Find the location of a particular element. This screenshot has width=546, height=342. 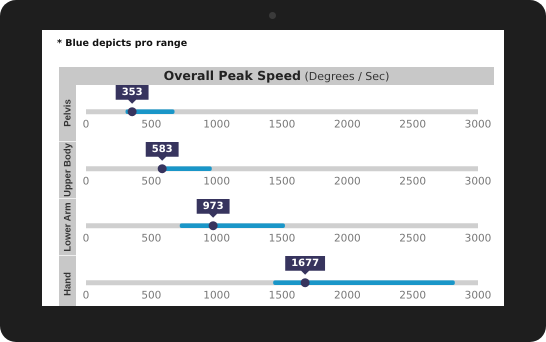

data-label: 583 is located at coordinates (162, 149).